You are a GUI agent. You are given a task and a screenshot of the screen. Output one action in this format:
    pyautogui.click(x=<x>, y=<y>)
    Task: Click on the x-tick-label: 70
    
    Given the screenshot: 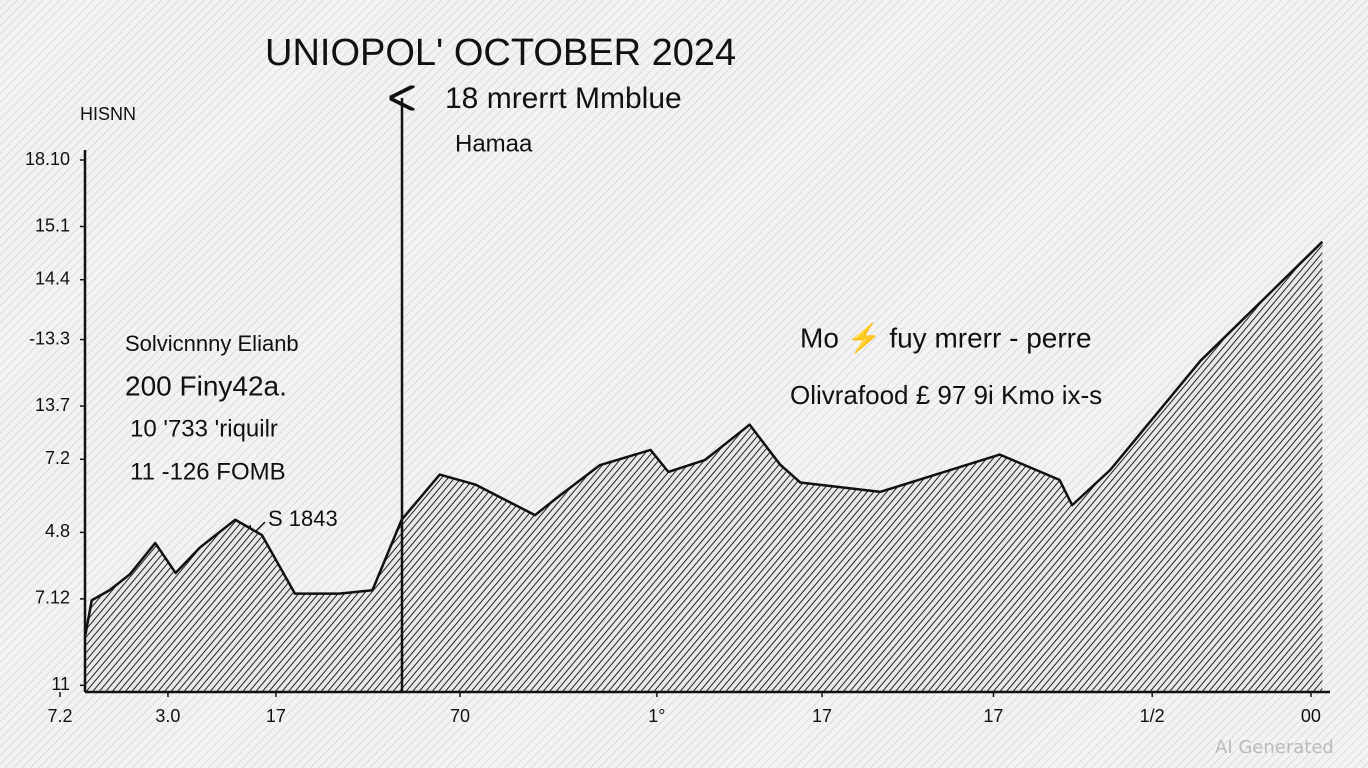 What is the action you would take?
    pyautogui.click(x=460, y=716)
    